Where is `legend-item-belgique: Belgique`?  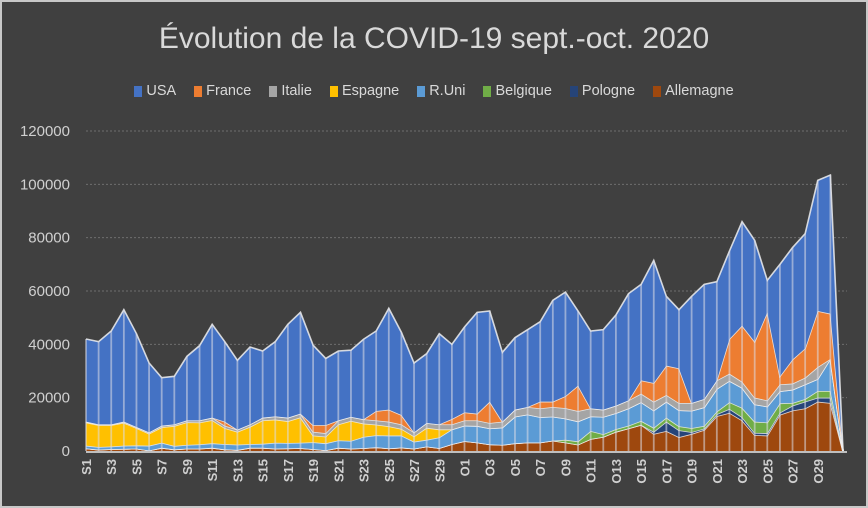 legend-item-belgique: Belgique is located at coordinates (517, 91).